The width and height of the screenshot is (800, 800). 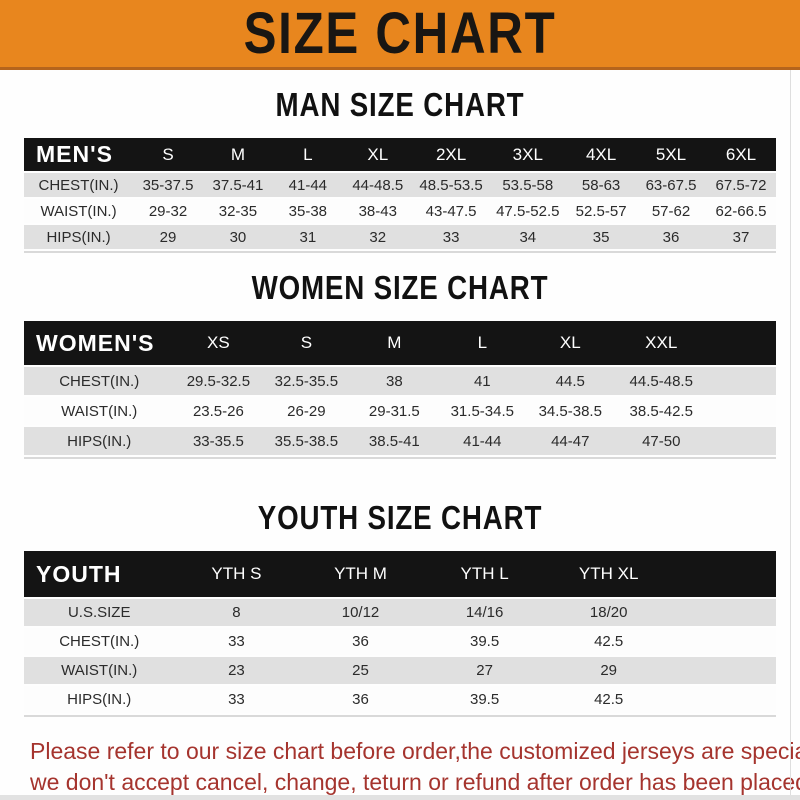 I want to click on table-cell: 41-44, so click(x=307, y=185).